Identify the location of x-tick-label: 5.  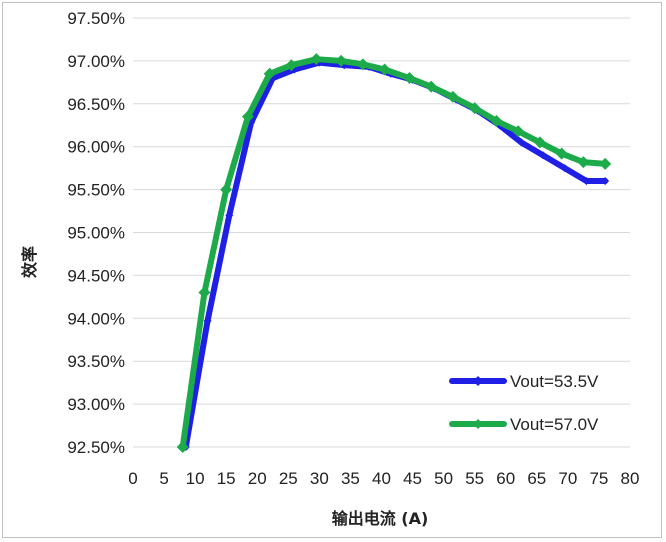
(163, 478).